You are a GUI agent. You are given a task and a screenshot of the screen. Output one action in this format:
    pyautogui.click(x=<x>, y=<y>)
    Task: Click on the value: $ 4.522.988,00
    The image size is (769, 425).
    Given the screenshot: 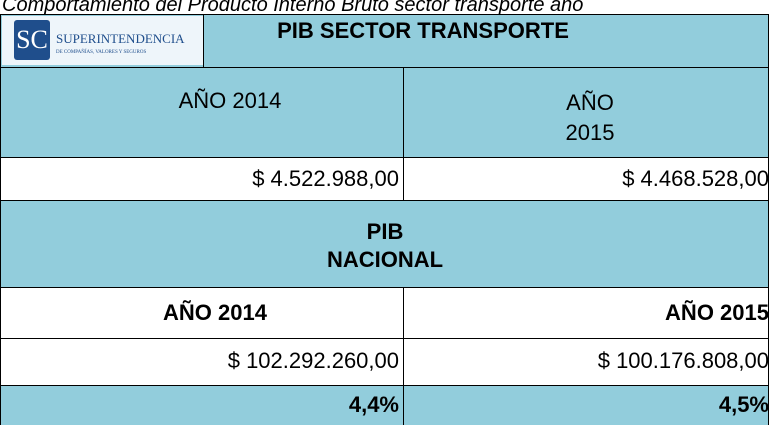 What is the action you would take?
    pyautogui.click(x=325, y=178)
    